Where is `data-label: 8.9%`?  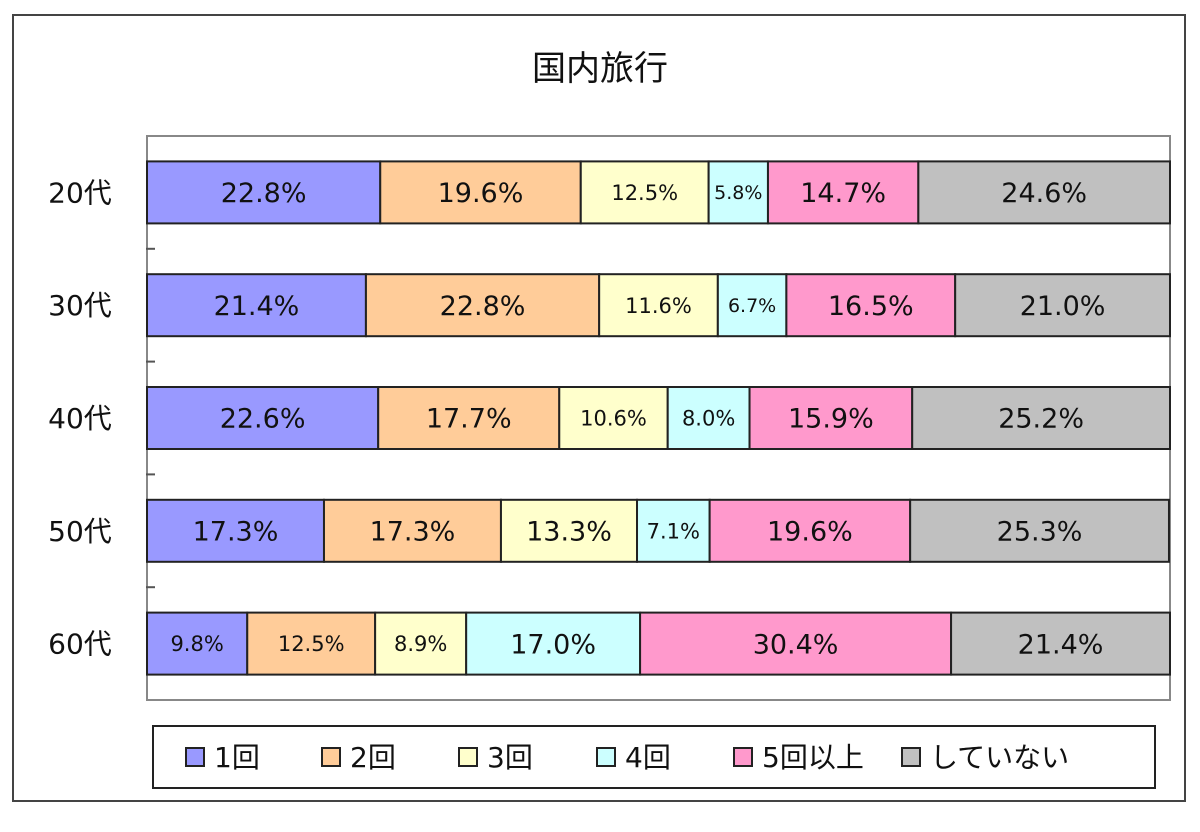 data-label: 8.9% is located at coordinates (420, 644).